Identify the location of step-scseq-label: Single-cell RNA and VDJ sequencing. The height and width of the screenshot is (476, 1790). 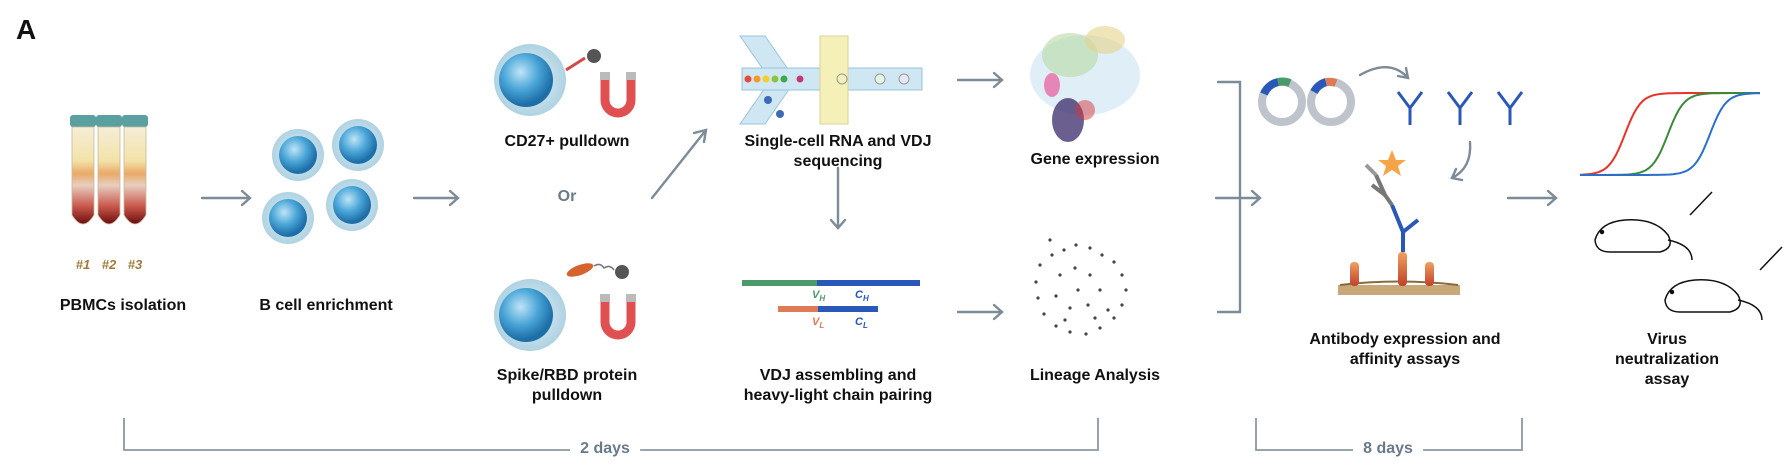
(838, 151).